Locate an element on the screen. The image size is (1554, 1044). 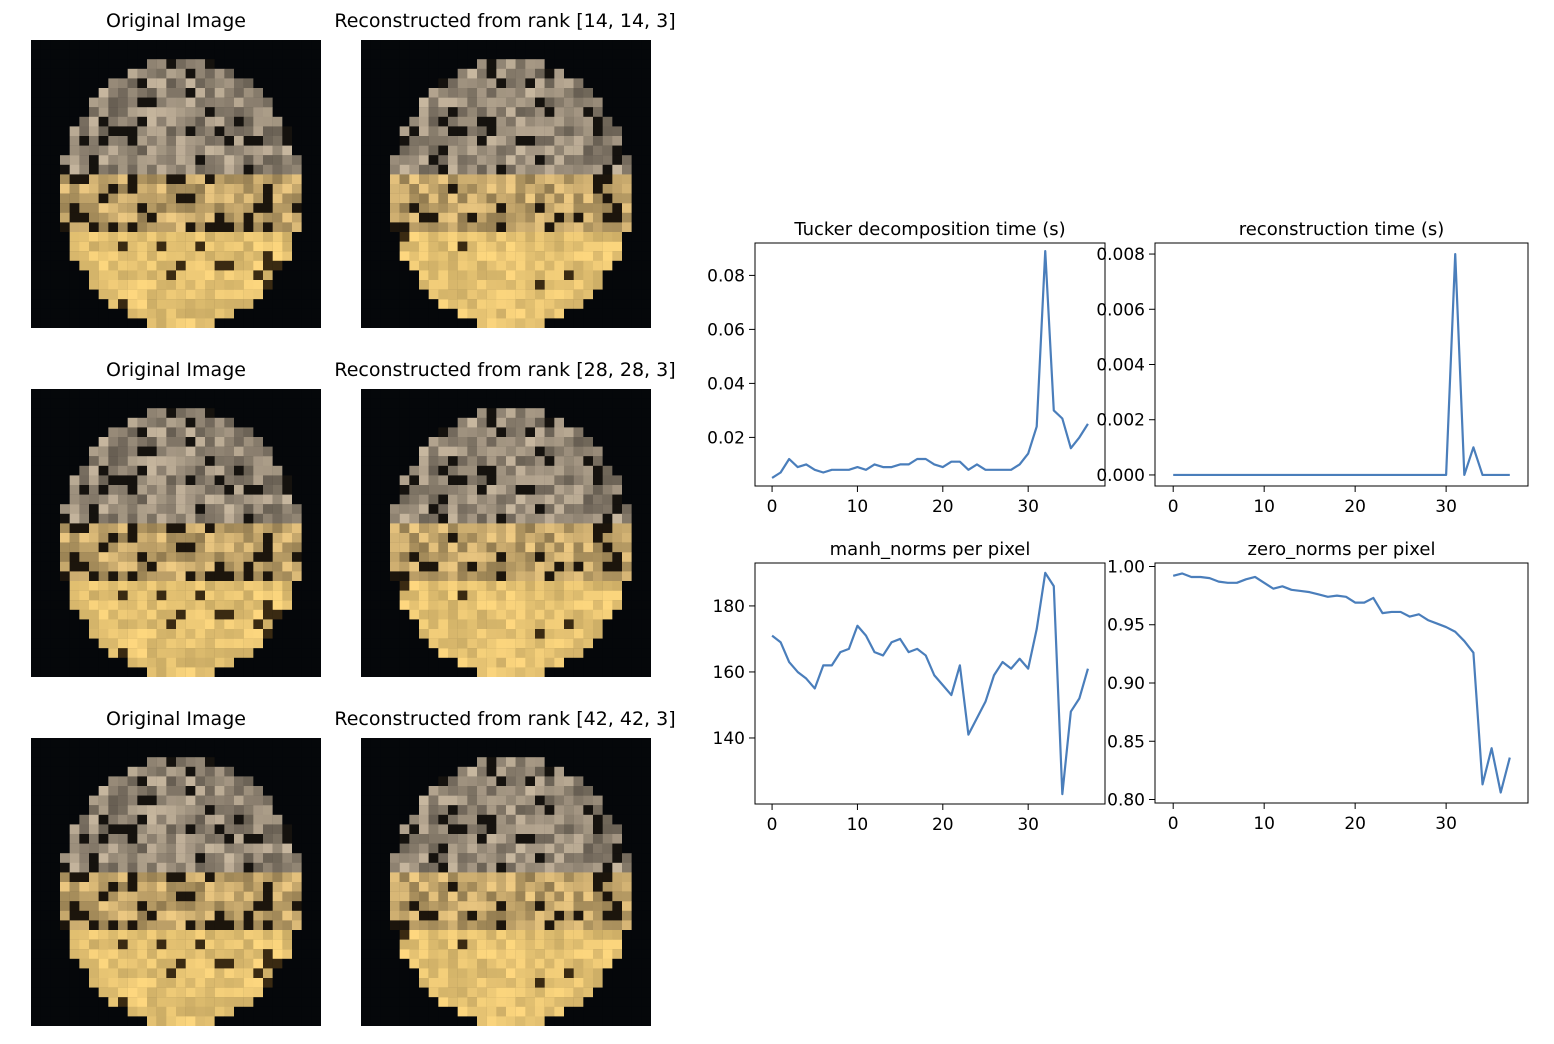
y-tick-label: 140 is located at coordinates (729, 739).